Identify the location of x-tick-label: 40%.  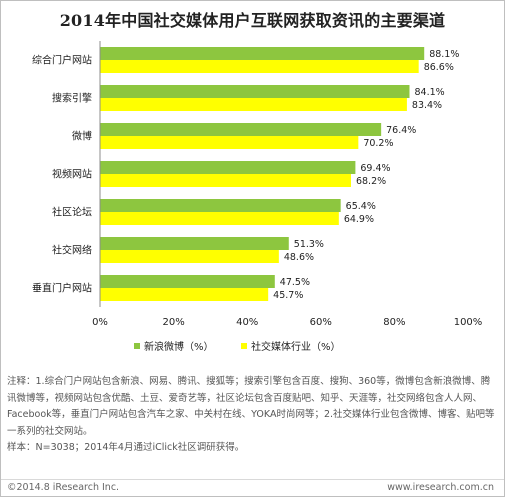
(247, 322).